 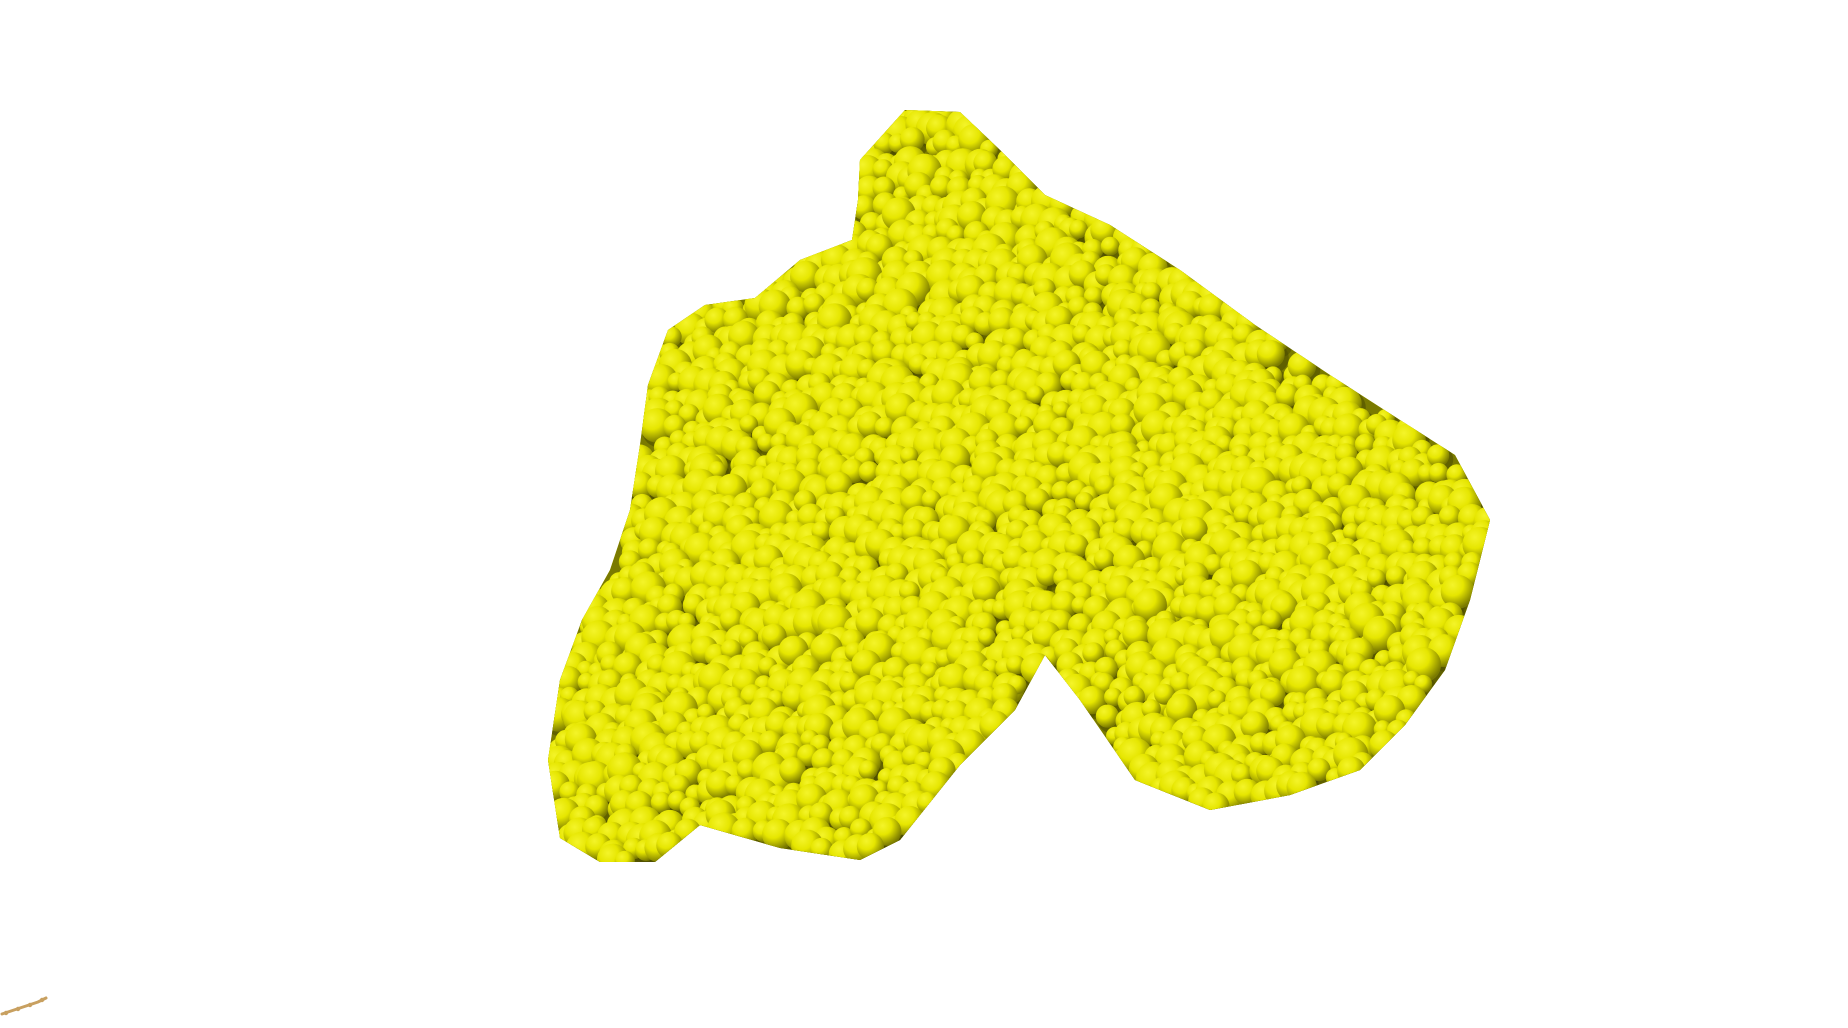 I want to click on small-model-marker, so click(x=24, y=1006).